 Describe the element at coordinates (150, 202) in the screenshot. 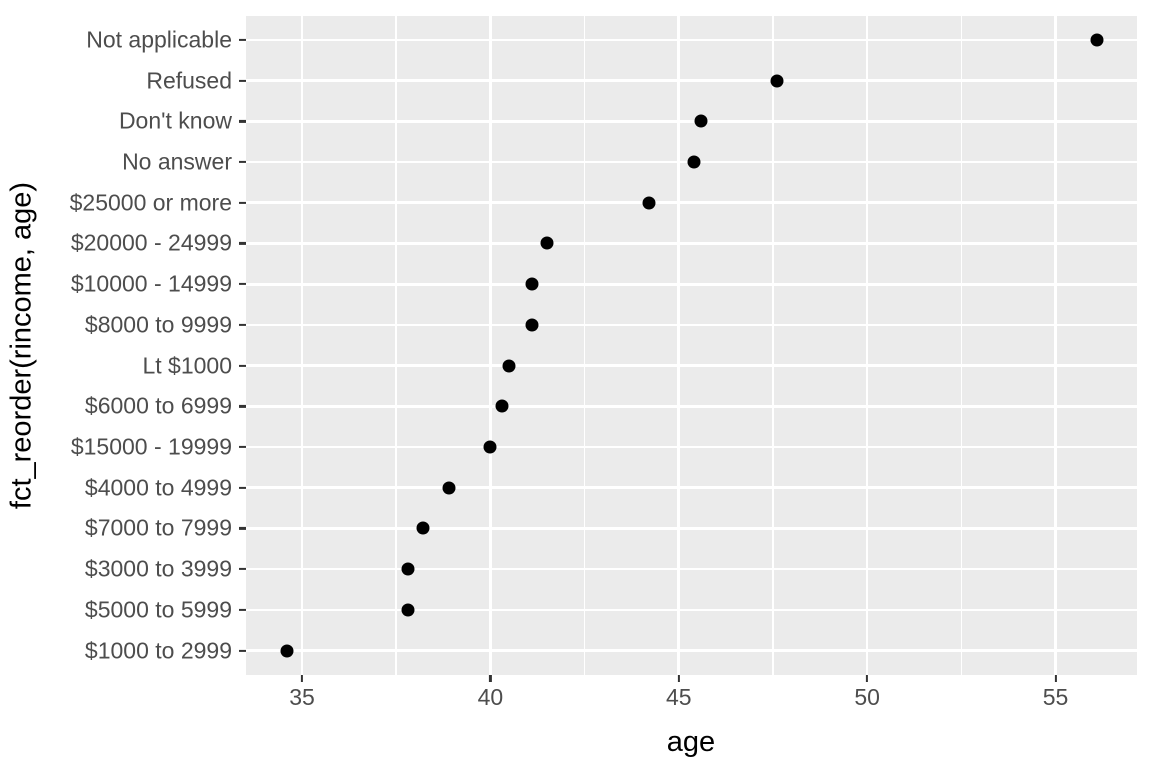

I see `y-tick-label: $25000 or more` at that location.